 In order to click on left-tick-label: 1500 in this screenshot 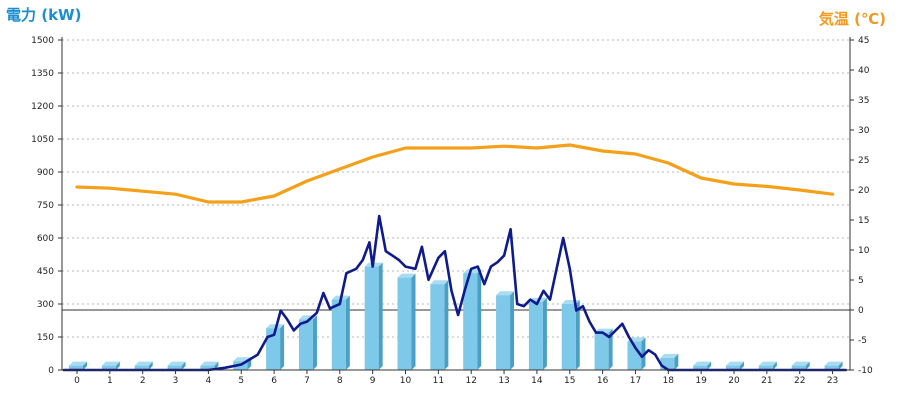, I will do `click(42, 41)`.